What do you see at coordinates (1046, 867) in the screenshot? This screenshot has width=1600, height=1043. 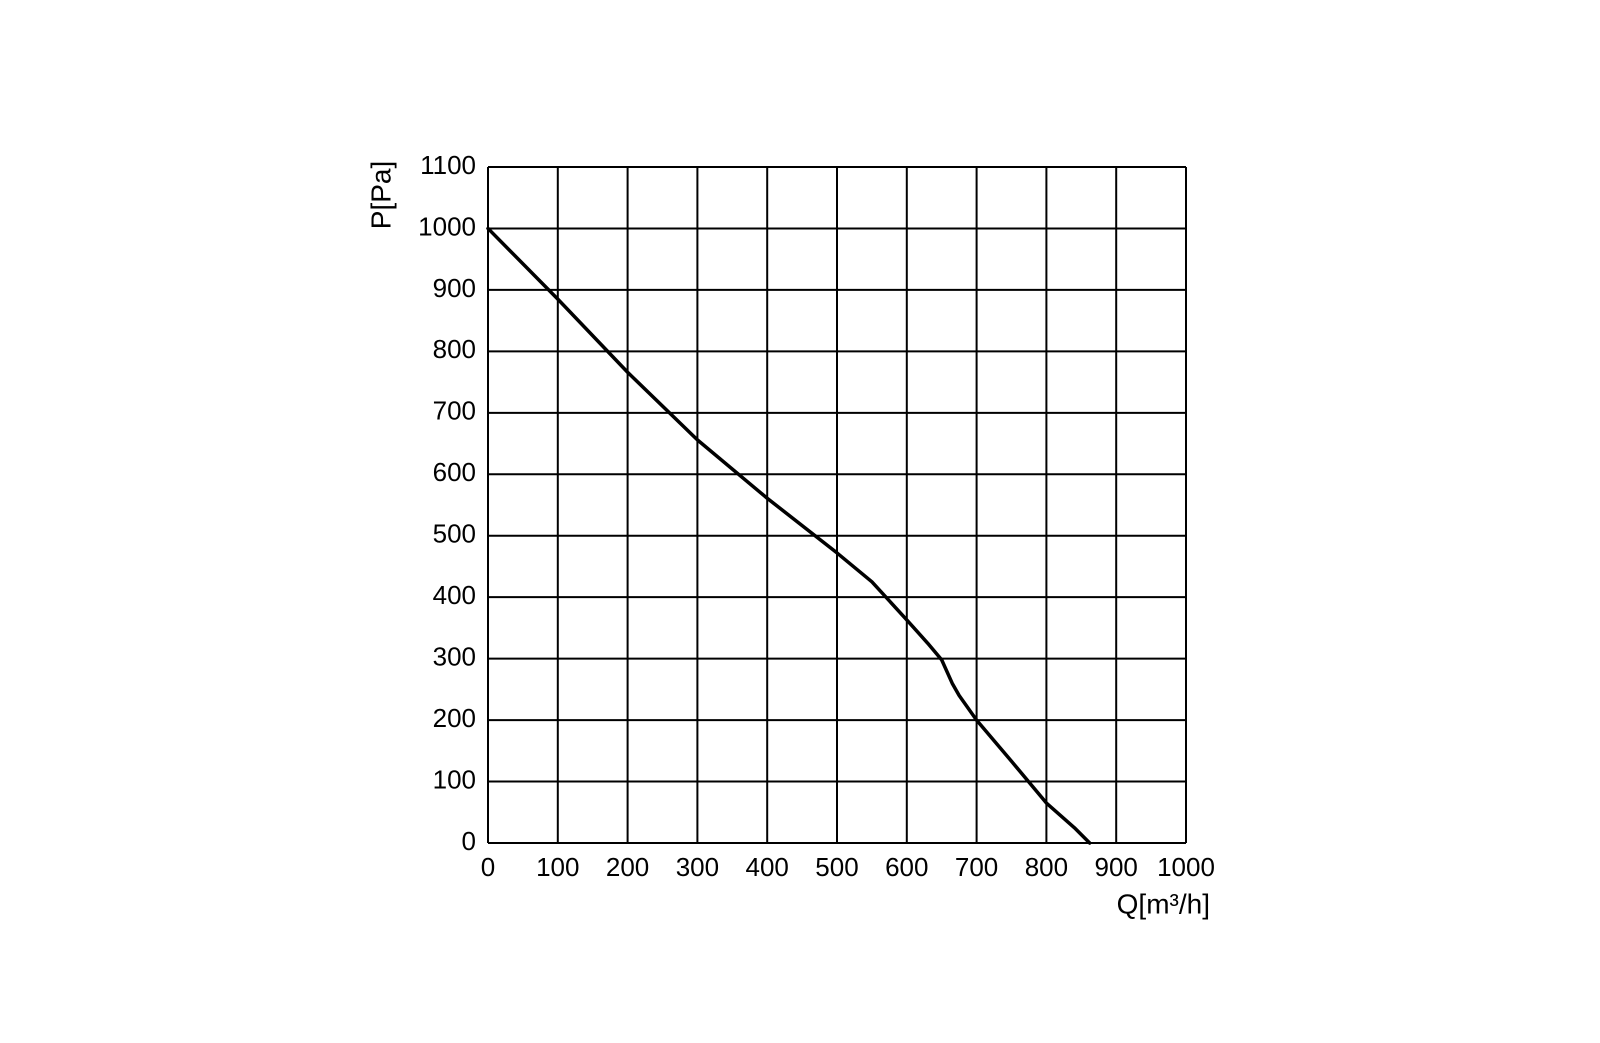 I see `x-tick-label: 800` at bounding box center [1046, 867].